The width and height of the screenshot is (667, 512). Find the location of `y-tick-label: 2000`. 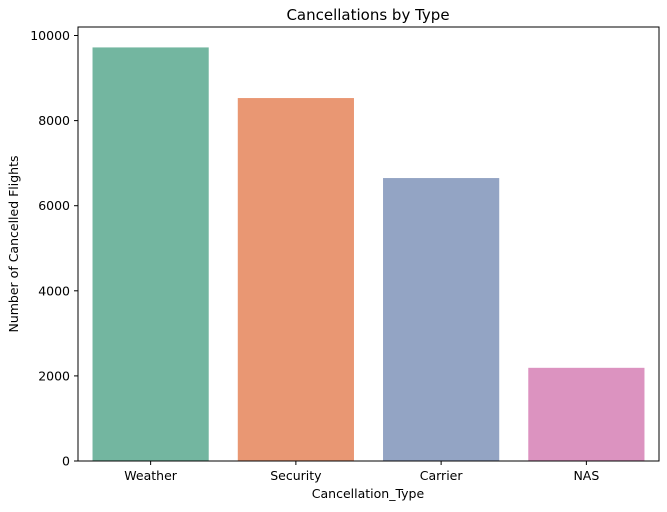

y-tick-label: 2000 is located at coordinates (54, 375).